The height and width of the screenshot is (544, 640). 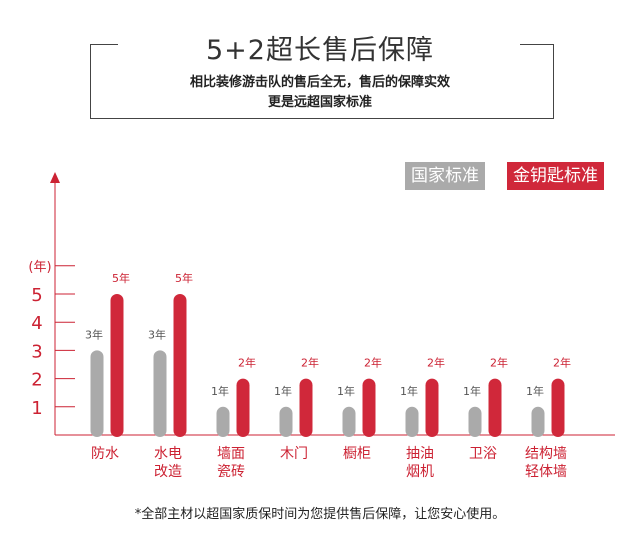 What do you see at coordinates (36, 323) in the screenshot?
I see `y-tick-label-4: 4` at bounding box center [36, 323].